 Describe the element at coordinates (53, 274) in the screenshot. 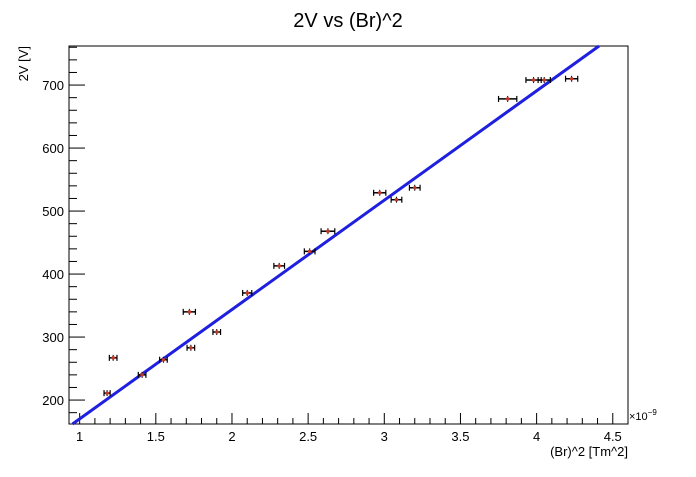

I see `y-tick-label: 400` at that location.